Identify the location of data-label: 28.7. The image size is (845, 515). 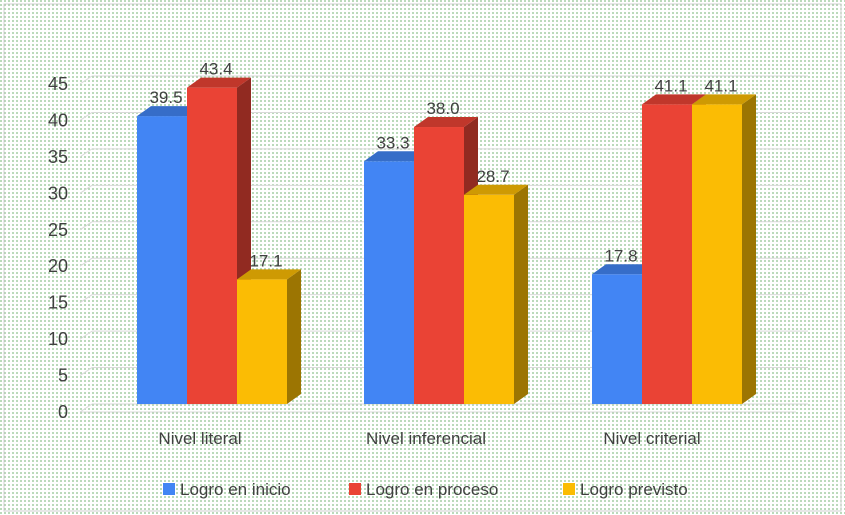
(492, 176).